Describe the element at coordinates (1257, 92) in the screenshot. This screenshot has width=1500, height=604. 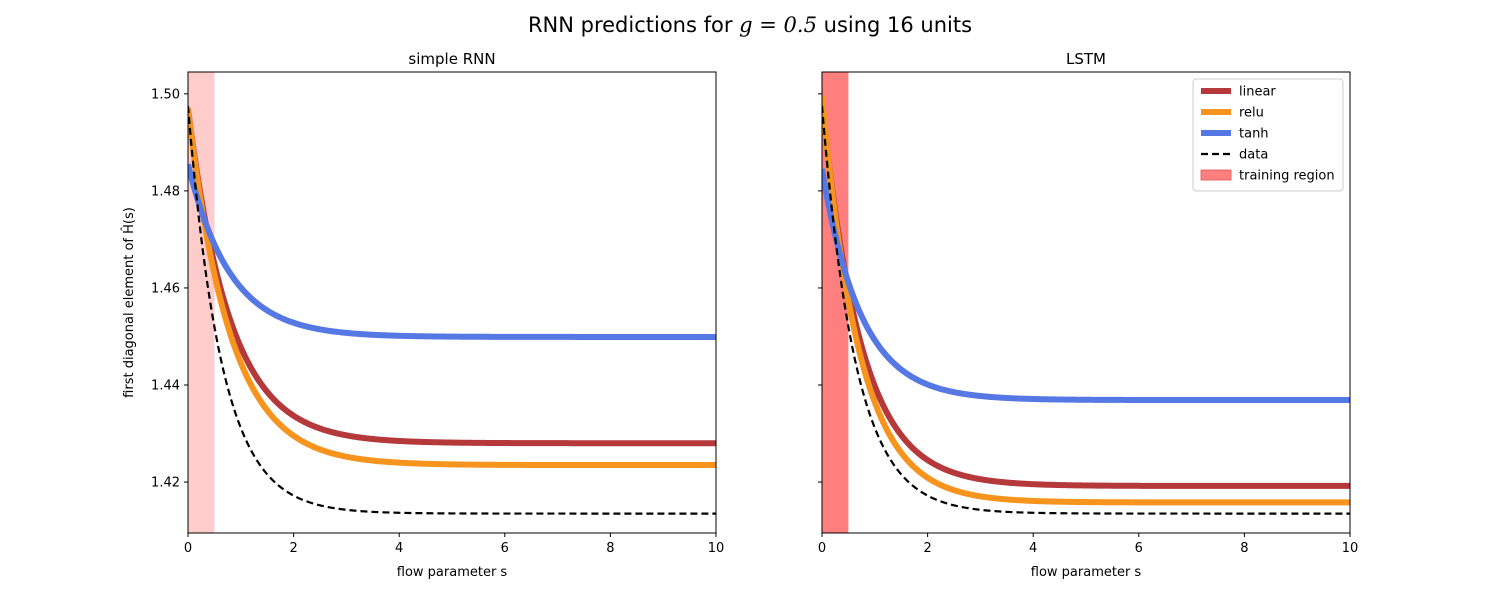
I see `legend-label: linear` at that location.